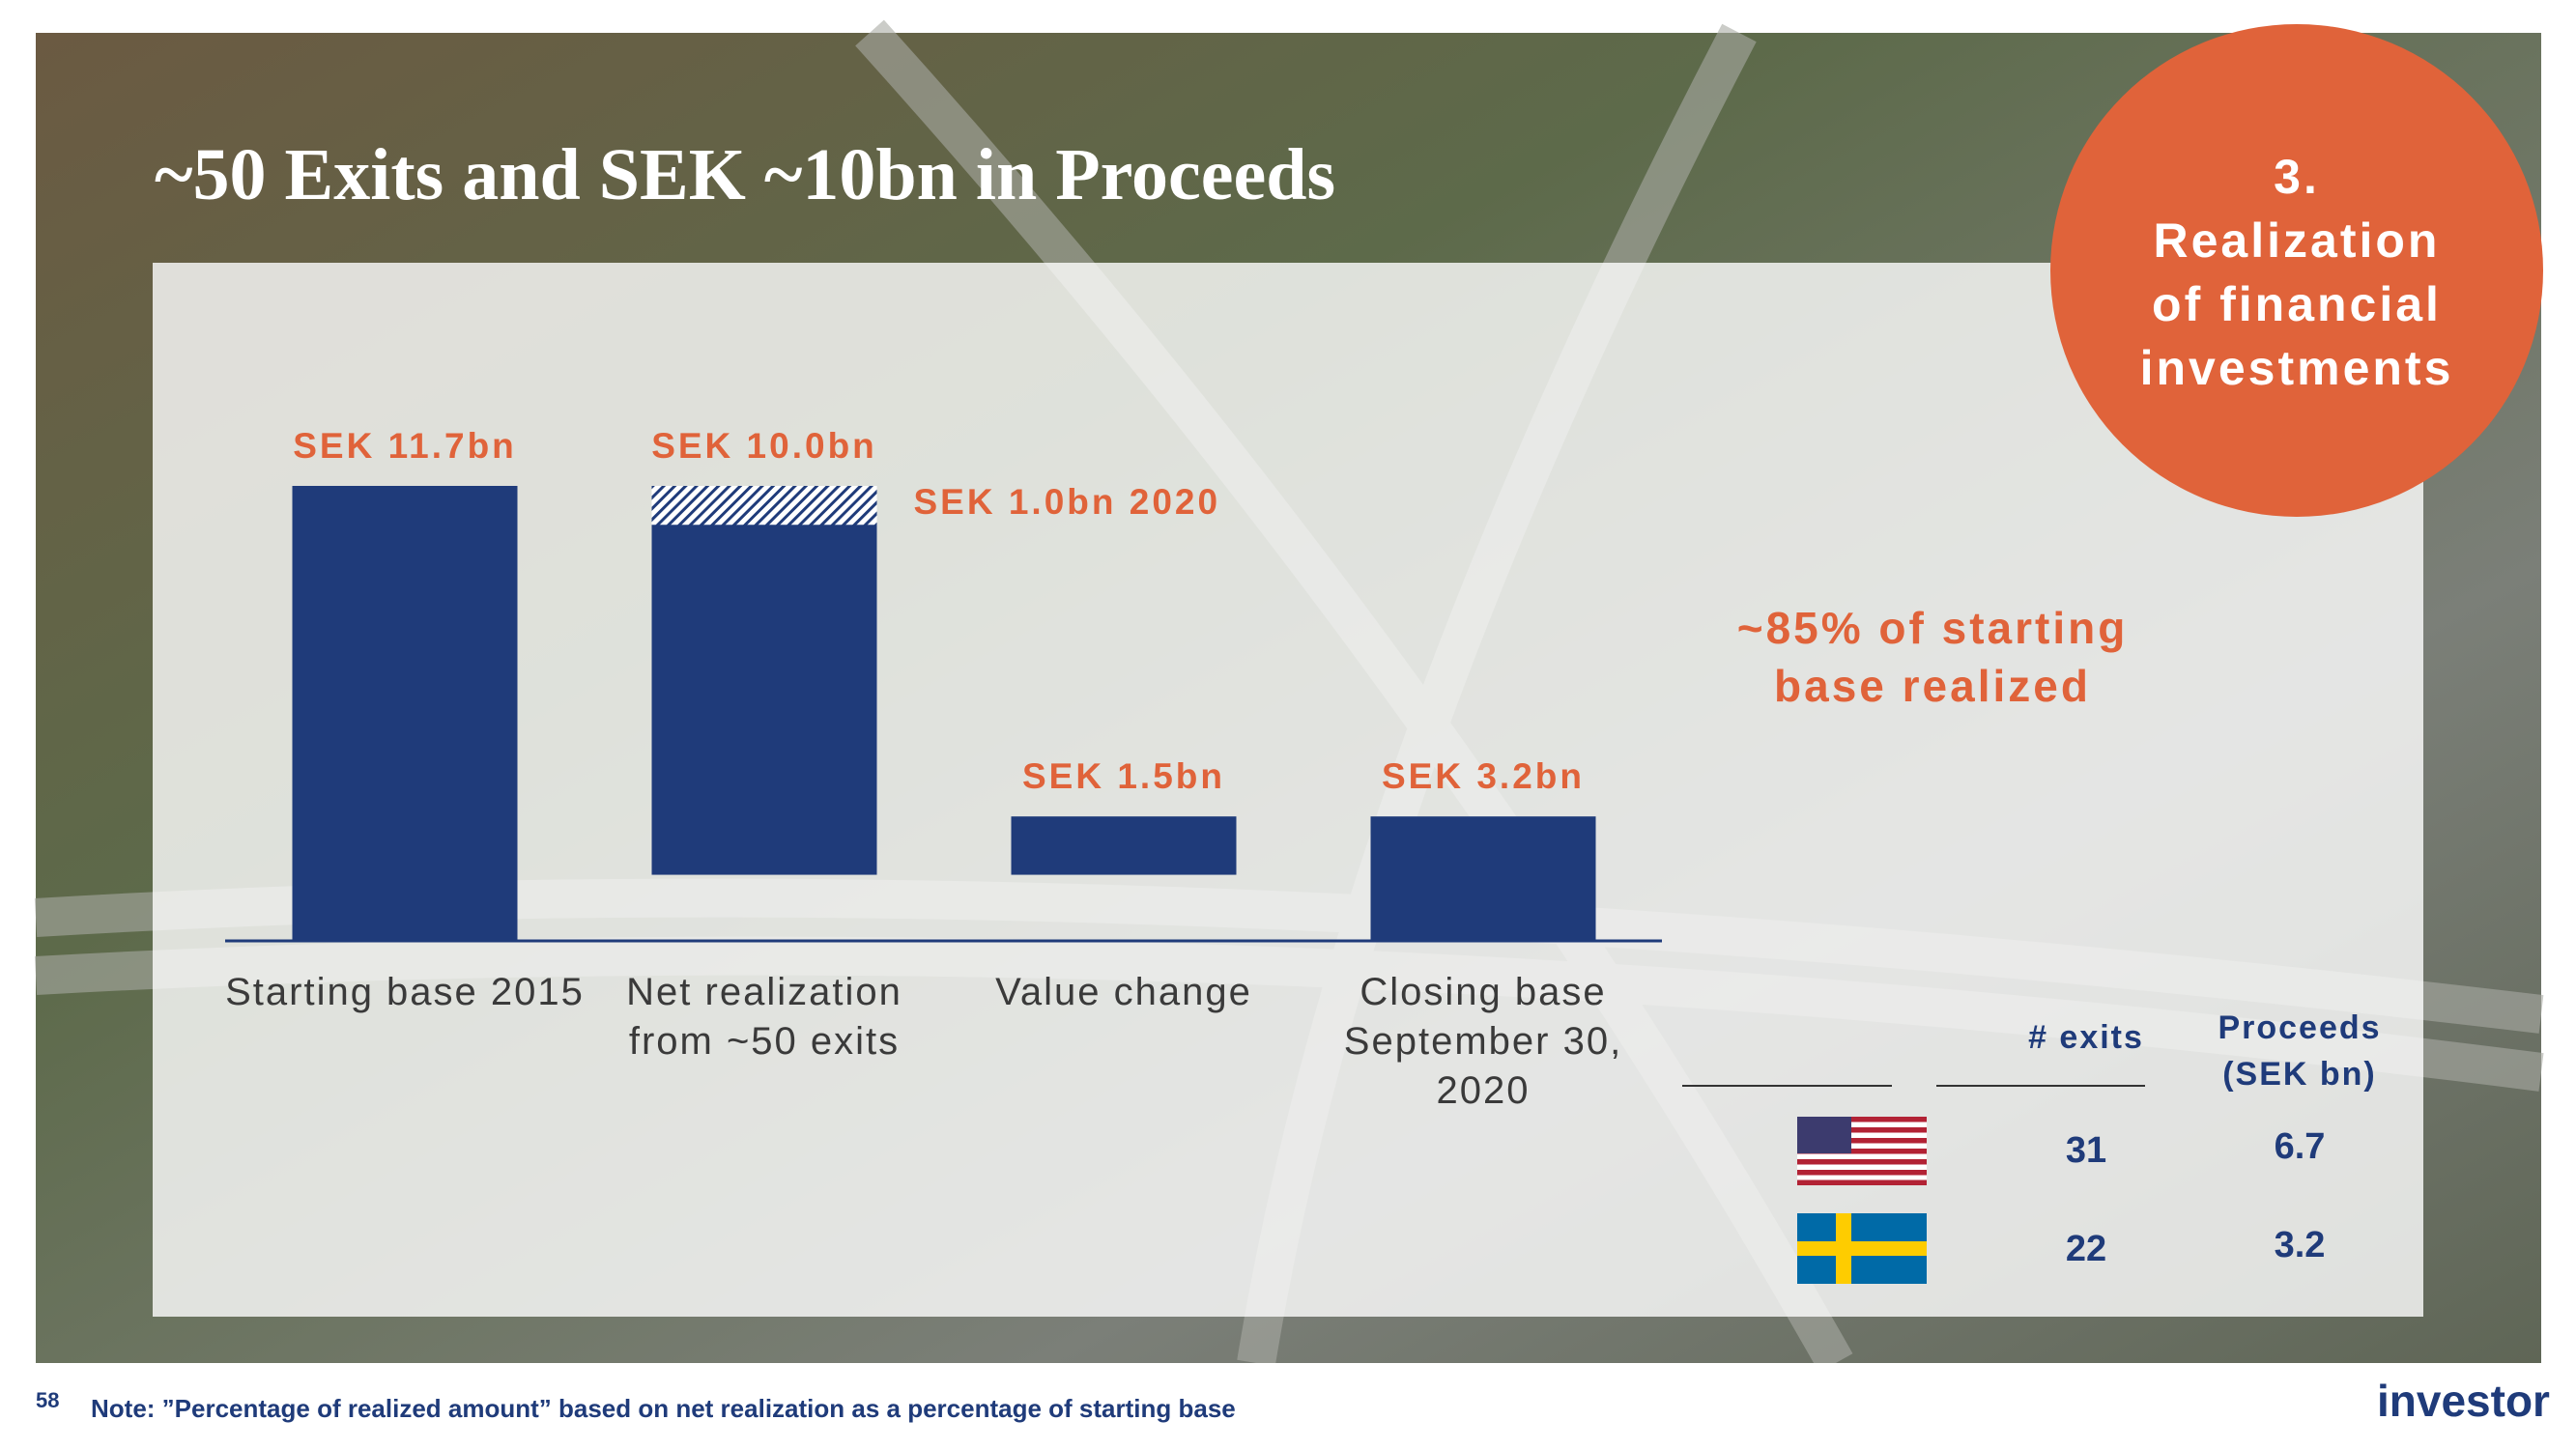  I want to click on x-tick-label: Net realization from ~50 exits, so click(764, 1017).